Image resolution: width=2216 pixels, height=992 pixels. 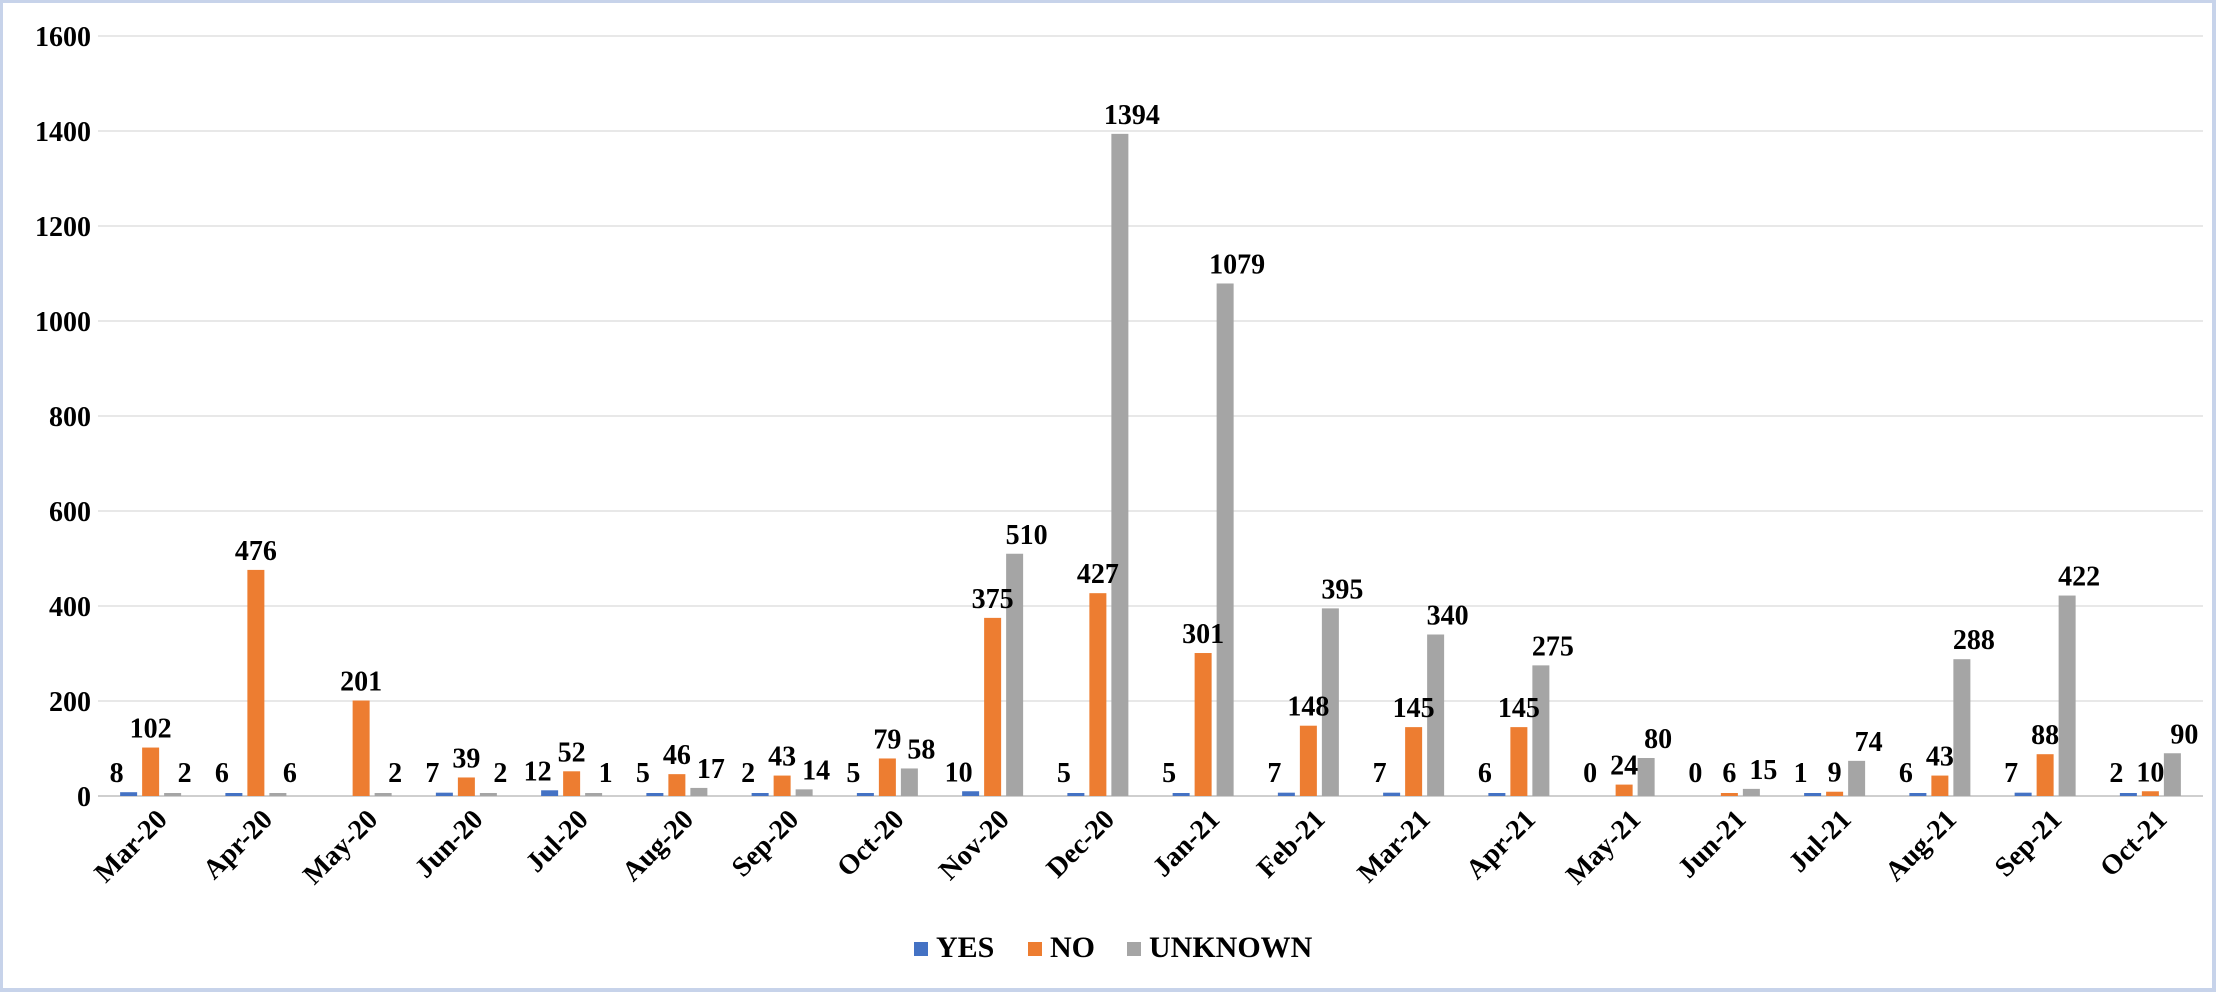 I want to click on data-label-unknown: 80, so click(x=1658, y=739).